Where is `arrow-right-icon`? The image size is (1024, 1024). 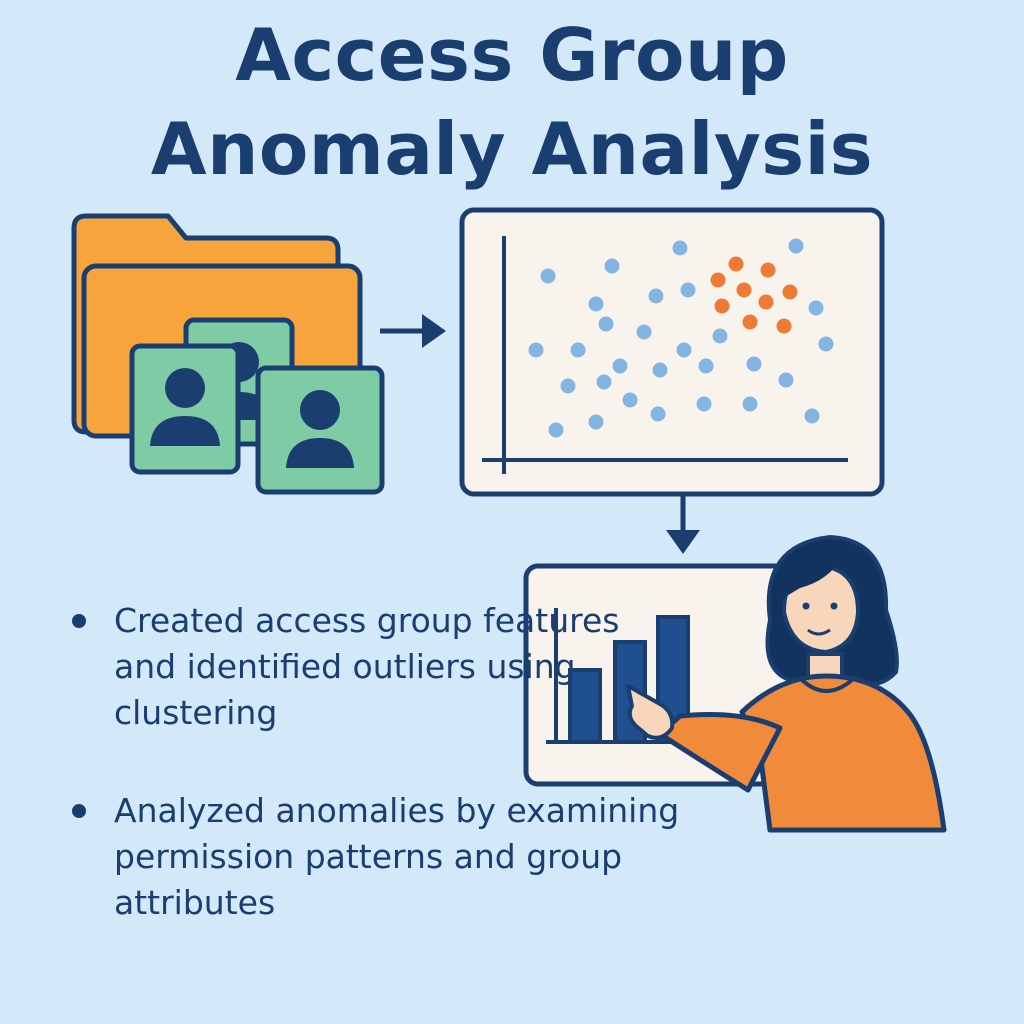
arrow-right-icon is located at coordinates (413, 331).